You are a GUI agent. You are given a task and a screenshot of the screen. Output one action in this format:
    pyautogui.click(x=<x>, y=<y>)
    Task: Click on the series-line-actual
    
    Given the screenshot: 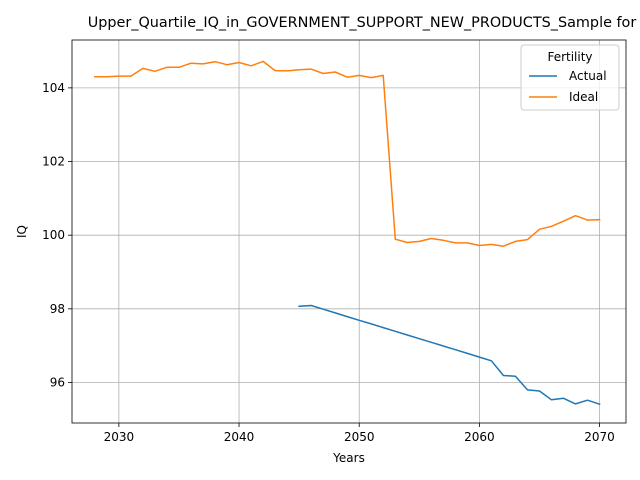 What is the action you would take?
    pyautogui.click(x=449, y=355)
    